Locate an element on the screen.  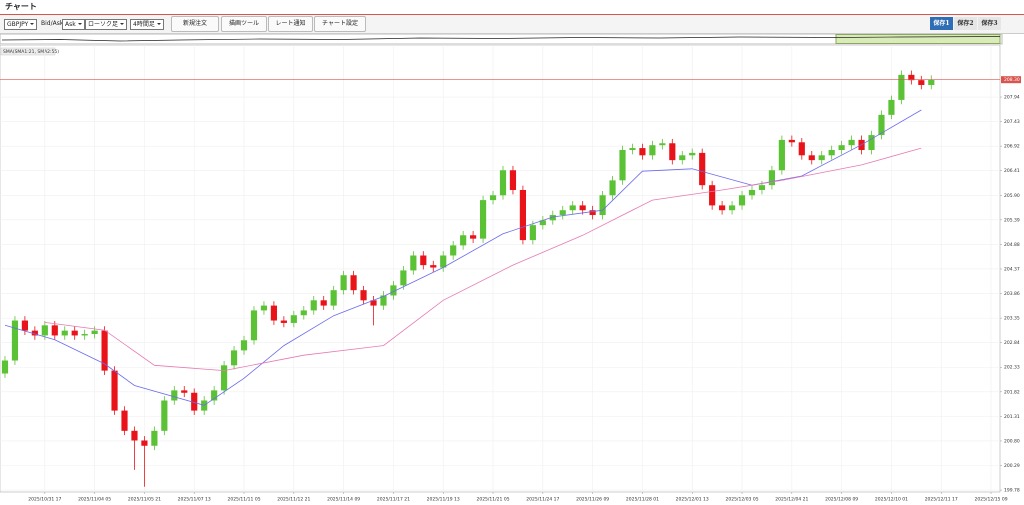
x-tick-label: 2025/11/11 05 is located at coordinates (243, 500).